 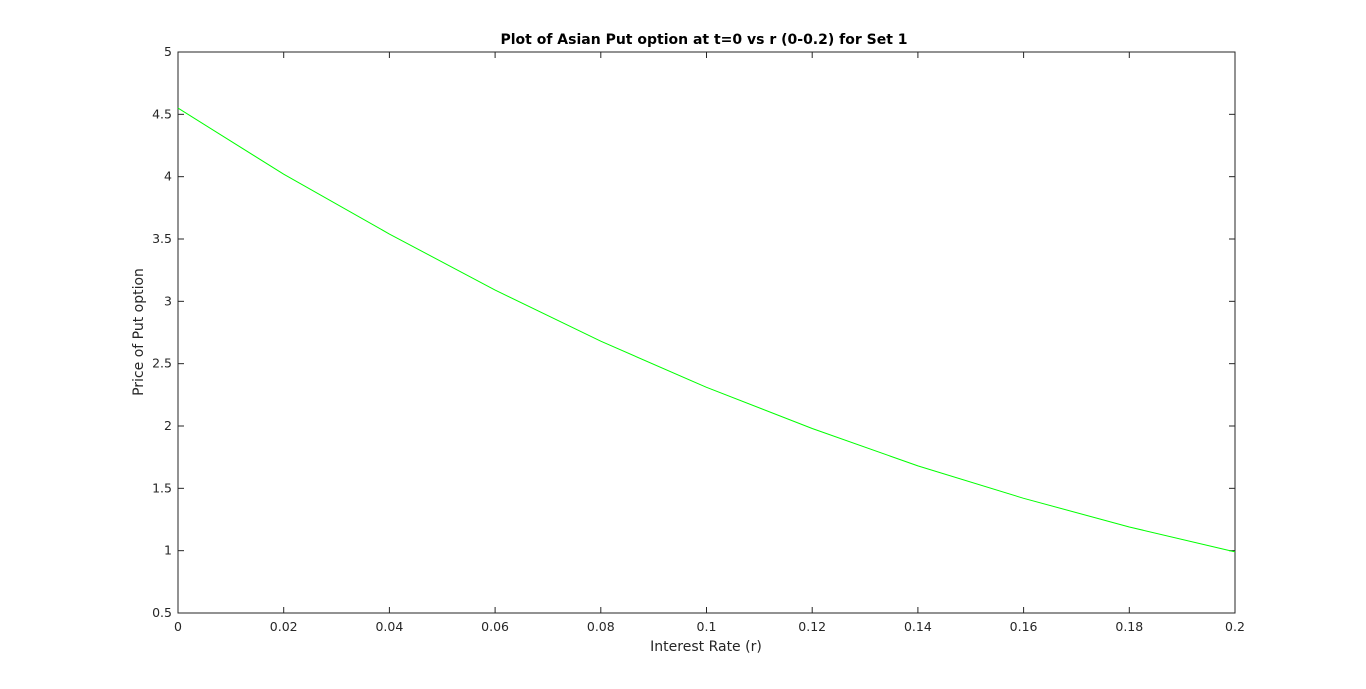 I want to click on x-tick-label: 0.1, so click(x=707, y=626).